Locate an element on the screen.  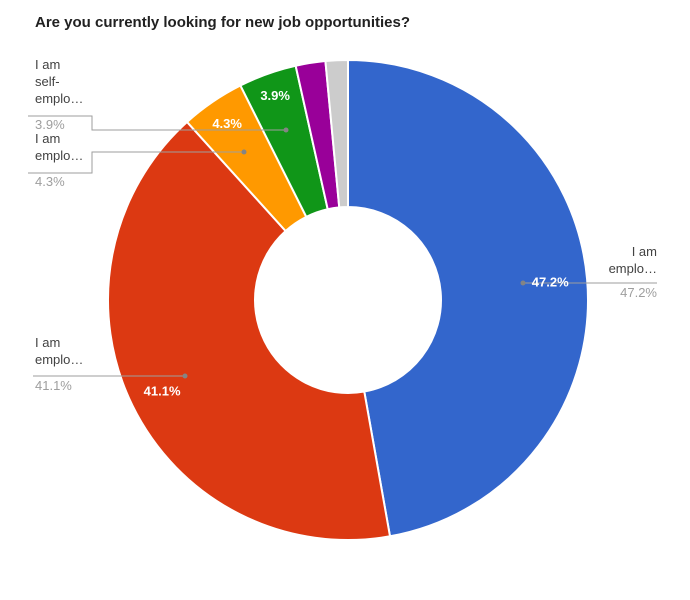
callout-label-employed-red: I am emplo… 41.1% is located at coordinates (59, 363).